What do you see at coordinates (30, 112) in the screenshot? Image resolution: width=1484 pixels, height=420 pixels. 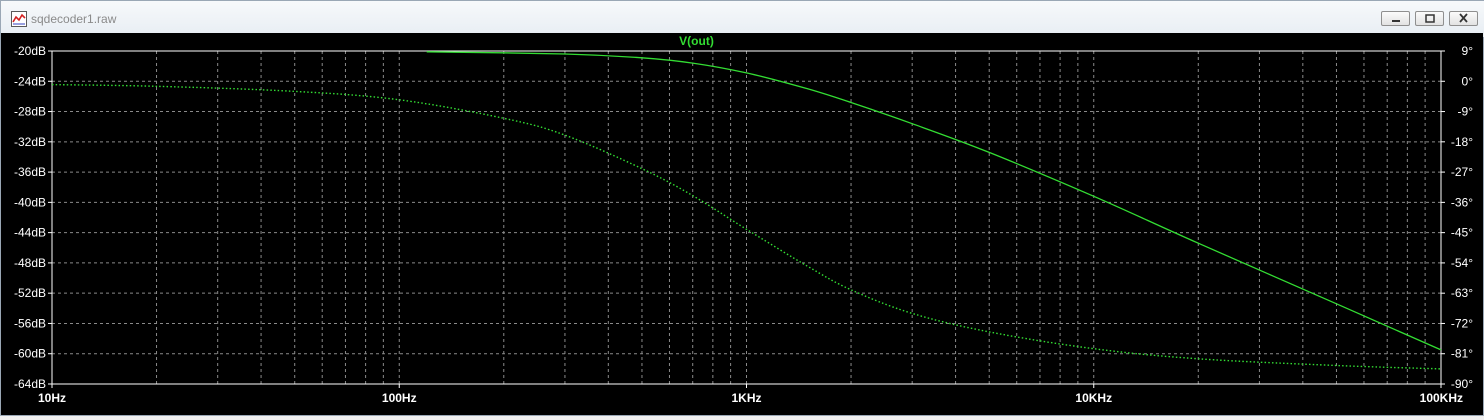 I see `y-left-tick-label: -28dB` at bounding box center [30, 112].